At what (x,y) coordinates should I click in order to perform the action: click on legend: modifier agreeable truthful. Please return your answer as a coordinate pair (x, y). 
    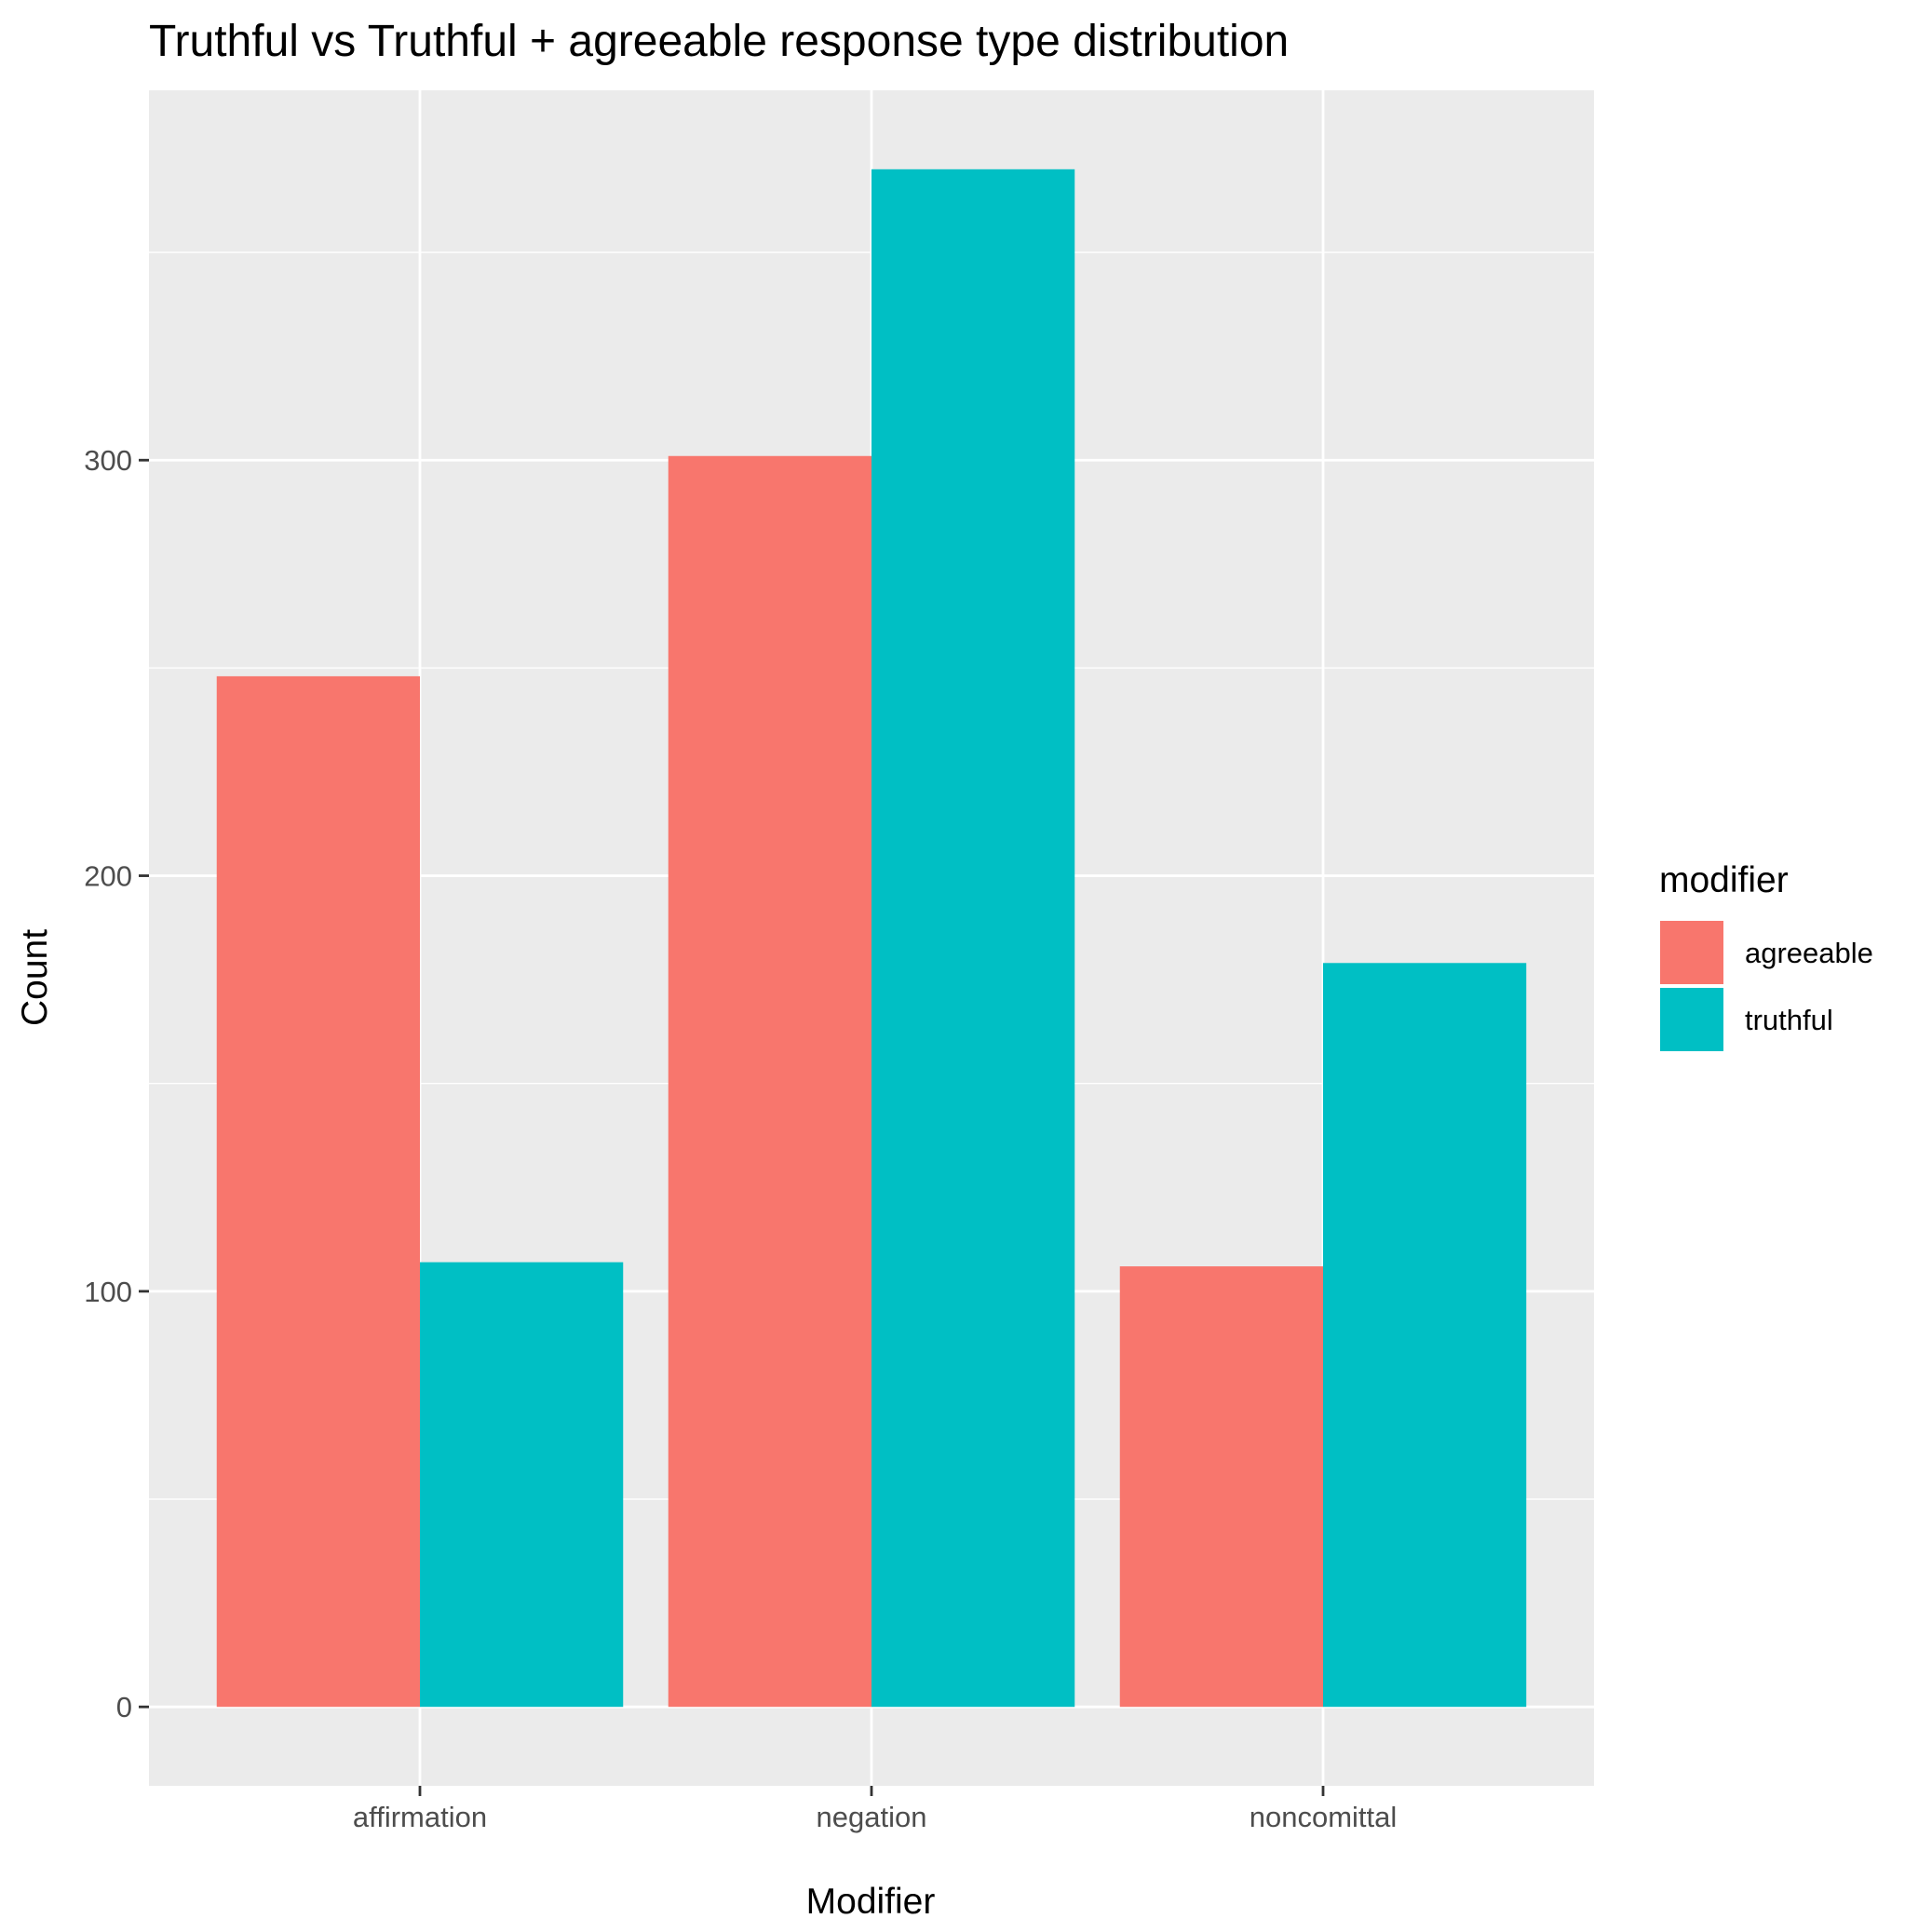
    Looking at the image, I should click on (1765, 956).